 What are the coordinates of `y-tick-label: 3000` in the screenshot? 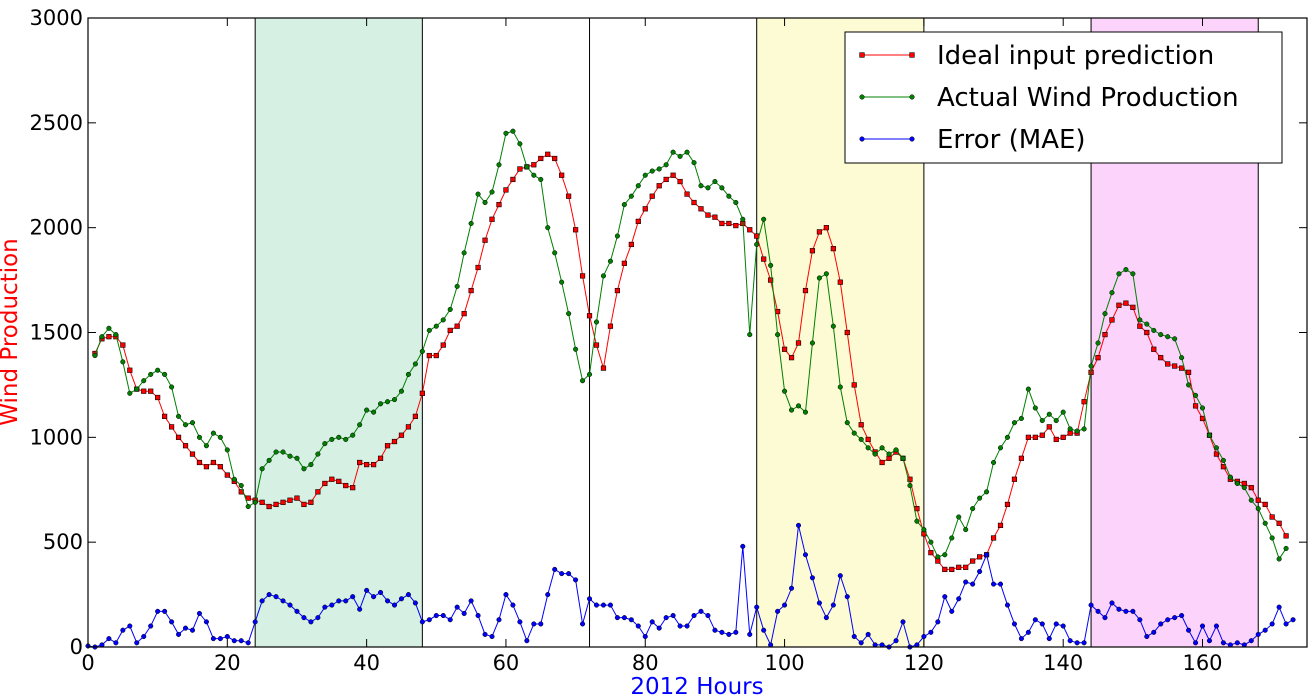 It's located at (56, 18).